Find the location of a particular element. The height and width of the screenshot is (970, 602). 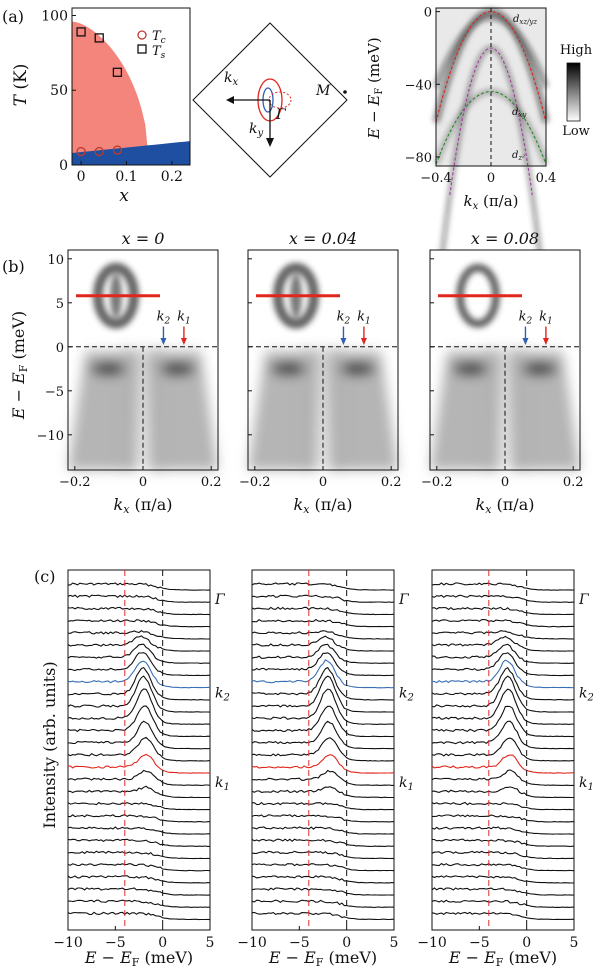

bz-boundary is located at coordinates (270, 100).